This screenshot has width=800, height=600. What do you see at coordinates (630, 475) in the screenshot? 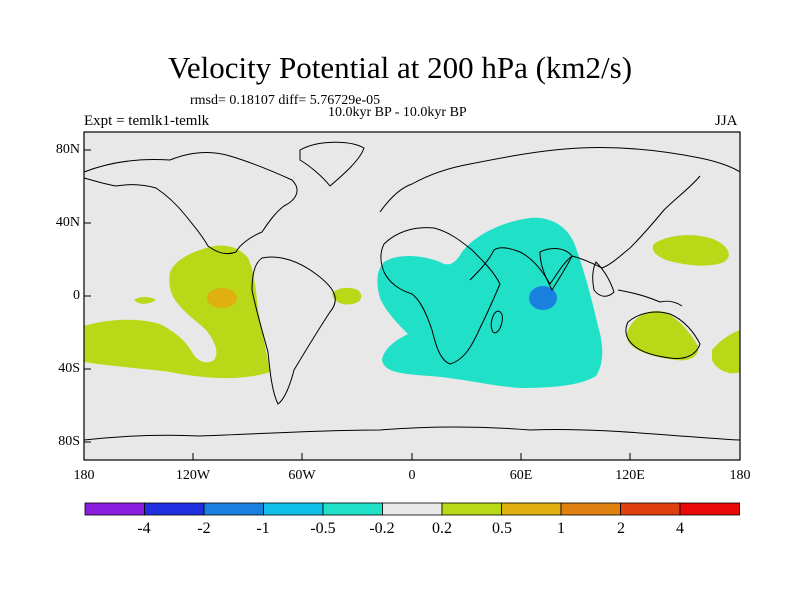
I see `x-tick-label: 120E` at bounding box center [630, 475].